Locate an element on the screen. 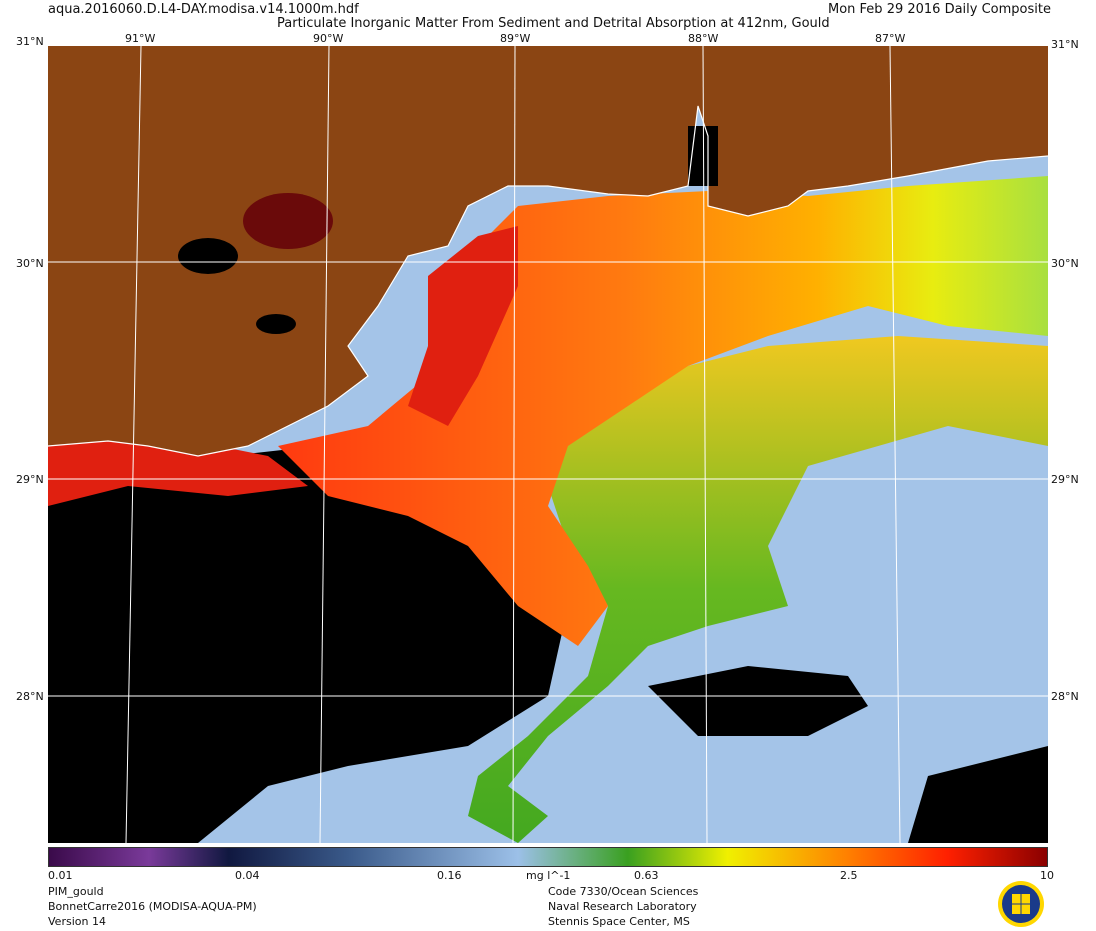 The height and width of the screenshot is (931, 1096). composite-date: Mon Feb 29 2016 Daily Composite is located at coordinates (939, 9).